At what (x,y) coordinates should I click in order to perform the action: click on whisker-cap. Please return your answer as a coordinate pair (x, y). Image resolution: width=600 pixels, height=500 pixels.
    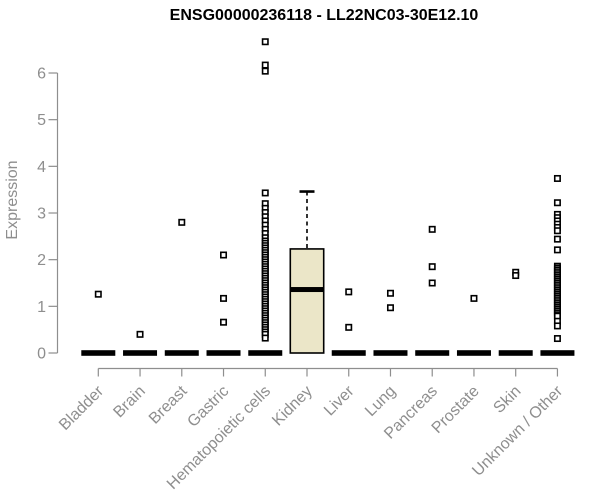
    Looking at the image, I should click on (307, 191).